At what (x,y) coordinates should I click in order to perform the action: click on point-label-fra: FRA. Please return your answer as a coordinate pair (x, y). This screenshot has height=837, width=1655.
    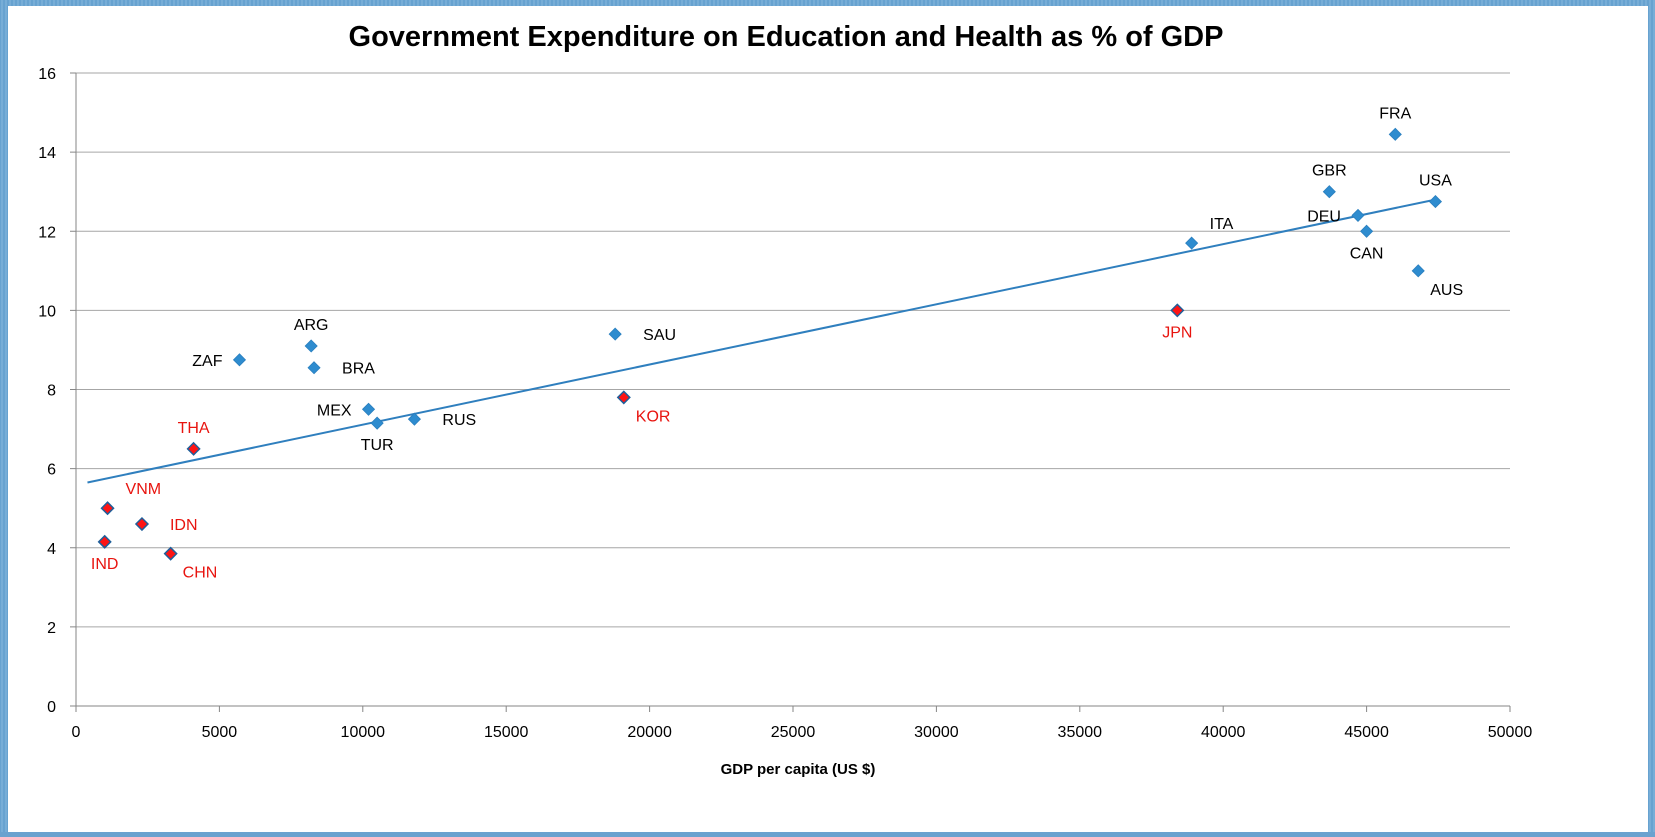
    Looking at the image, I should click on (1395, 113).